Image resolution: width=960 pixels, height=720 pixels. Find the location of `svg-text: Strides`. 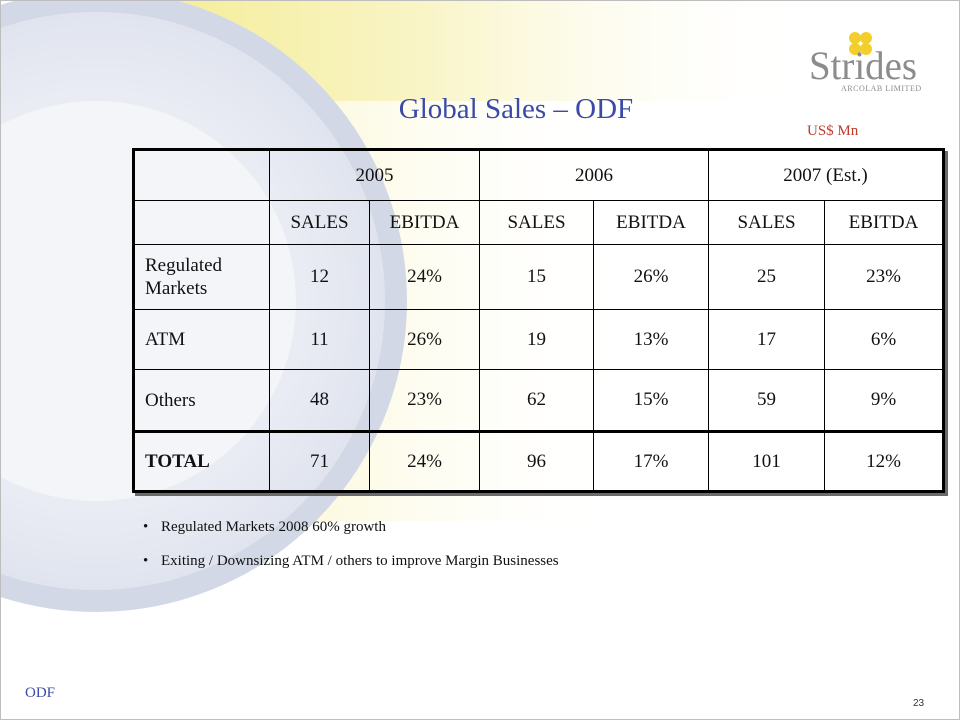

svg-text: Strides is located at coordinates (863, 65).